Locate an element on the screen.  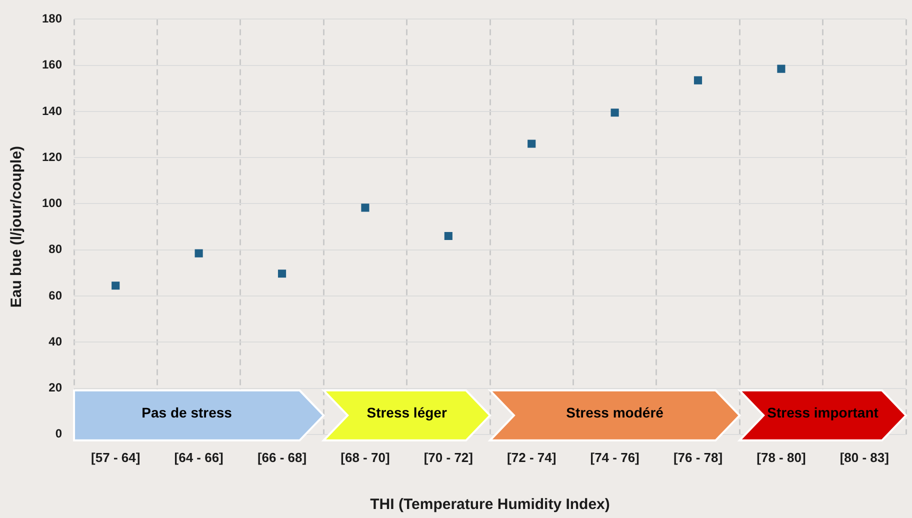
y-tick-label: 160 is located at coordinates (52, 65).